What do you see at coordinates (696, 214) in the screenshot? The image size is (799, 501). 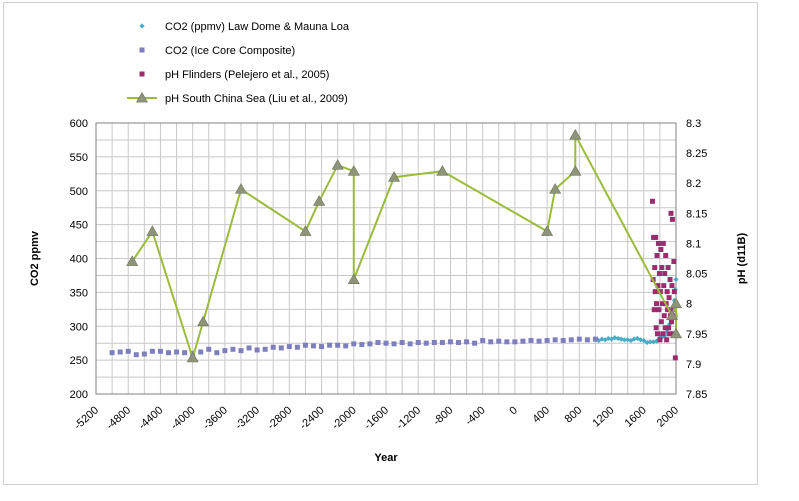 I see `y2-tick-label: 8.15` at bounding box center [696, 214].